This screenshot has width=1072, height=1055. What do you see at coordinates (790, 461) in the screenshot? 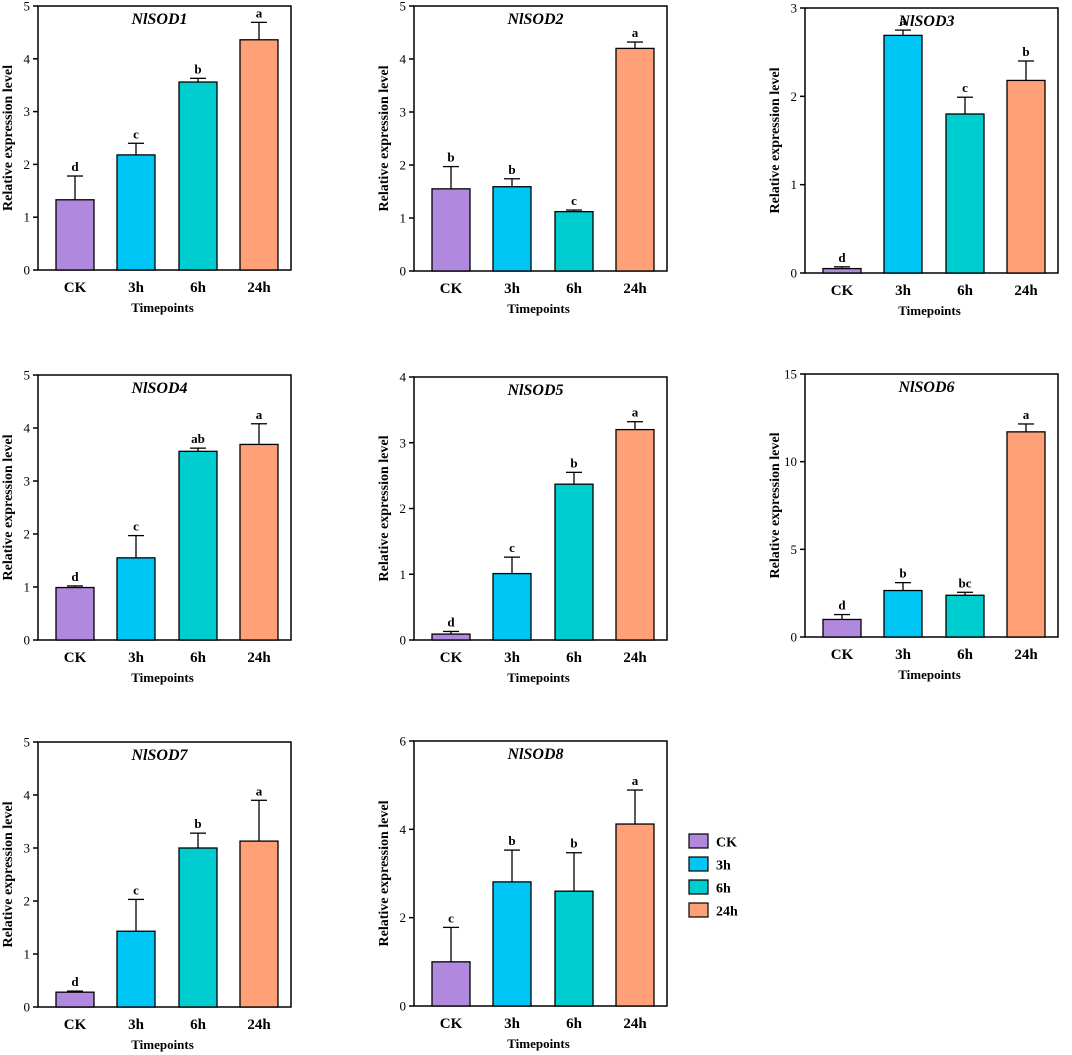
I see `y-tick-label: 10` at bounding box center [790, 461].